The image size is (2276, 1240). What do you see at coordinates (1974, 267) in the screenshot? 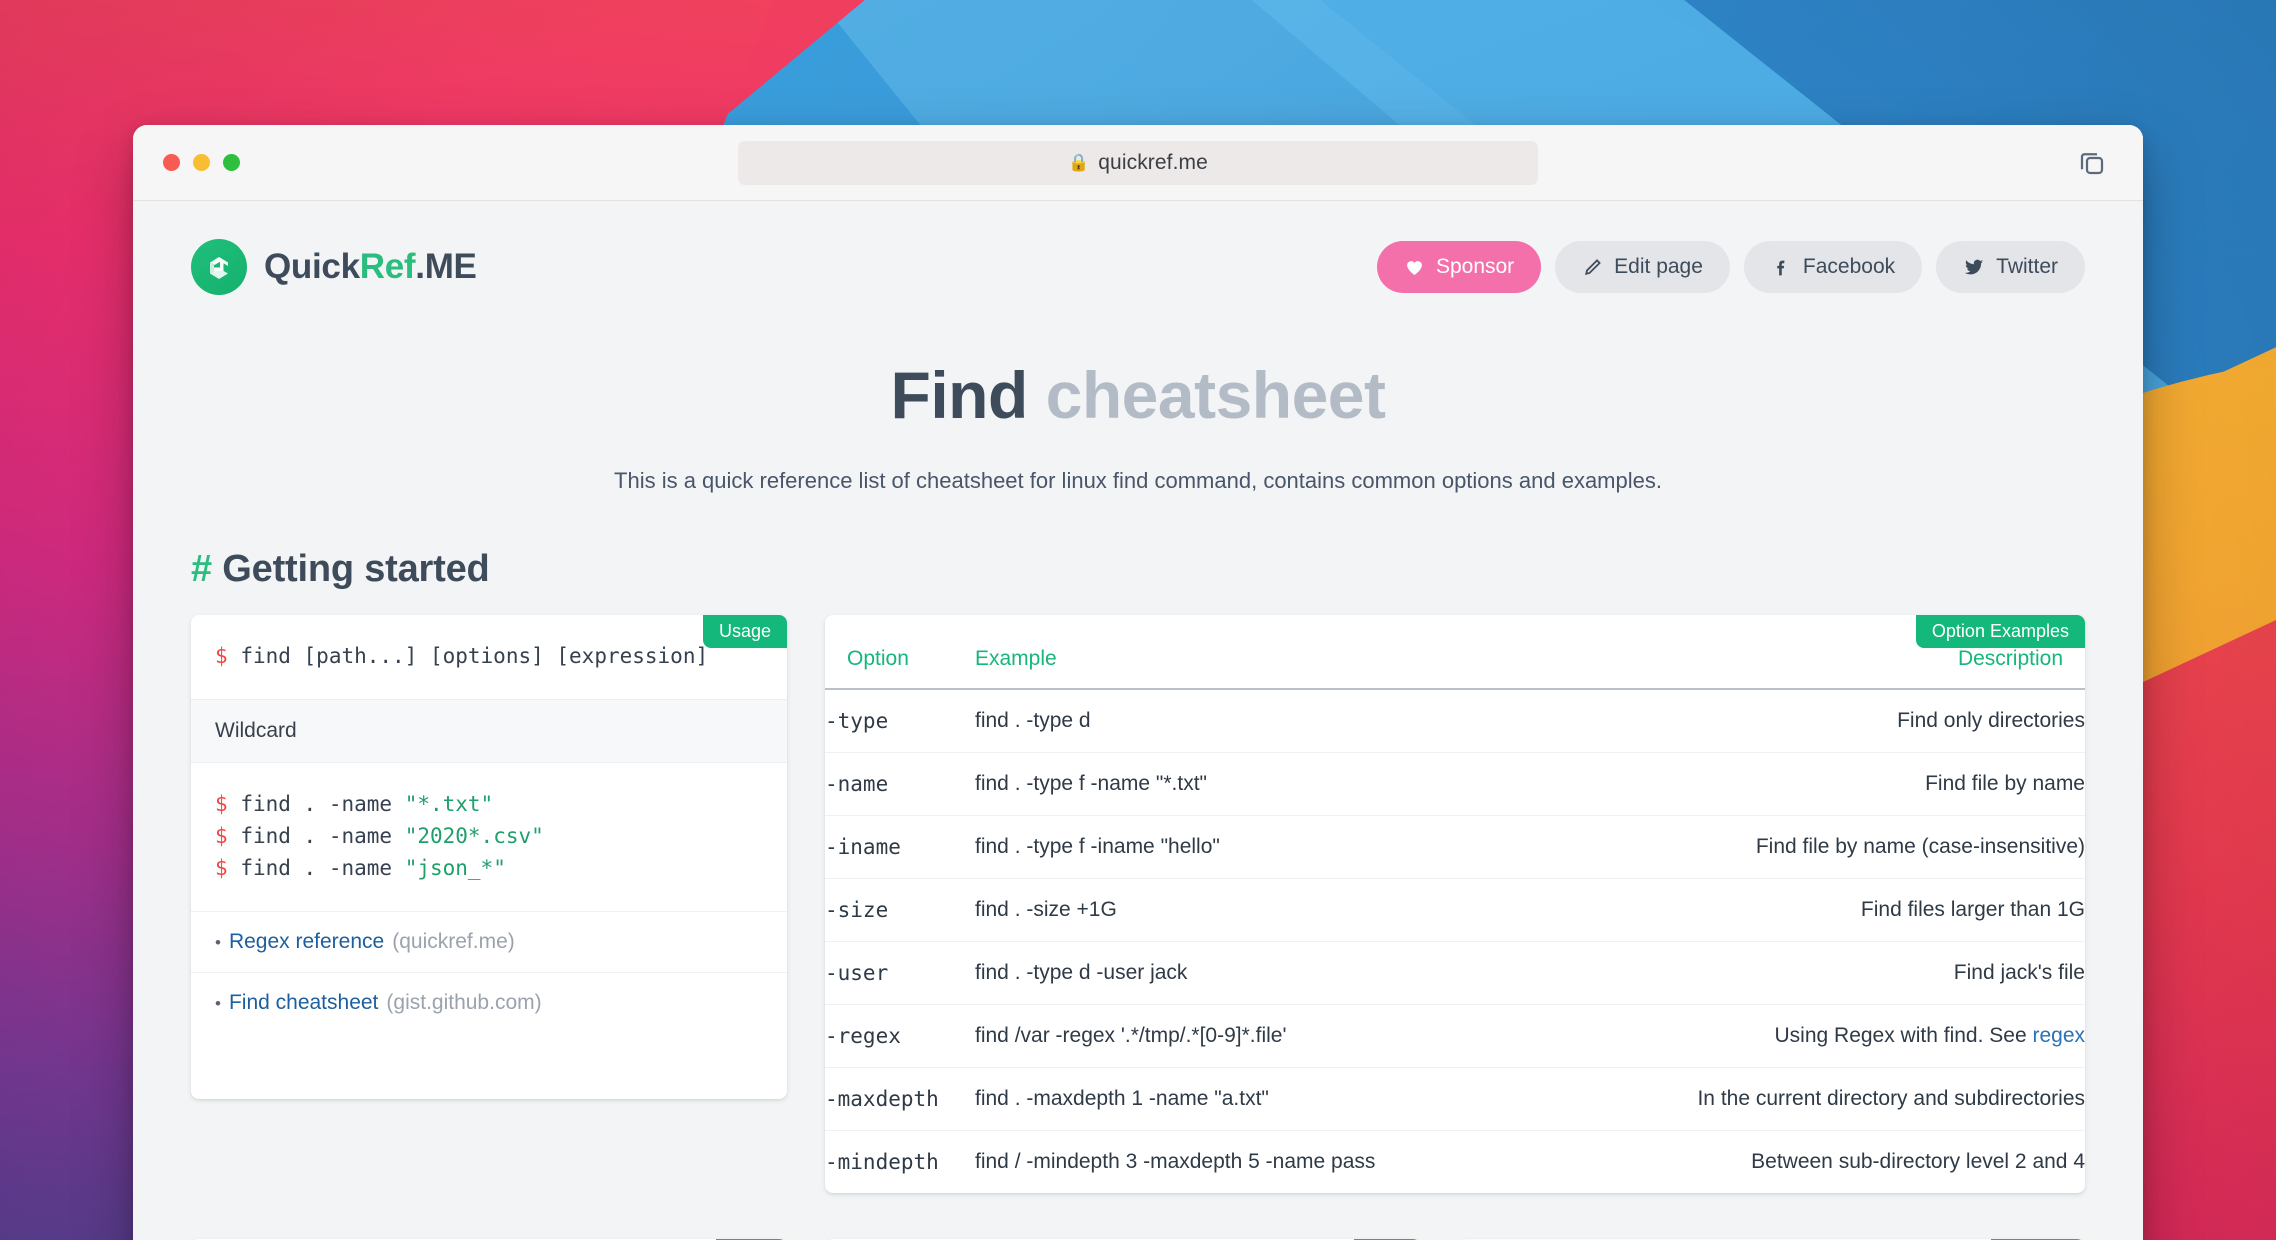
I see `twitter-icon` at bounding box center [1974, 267].